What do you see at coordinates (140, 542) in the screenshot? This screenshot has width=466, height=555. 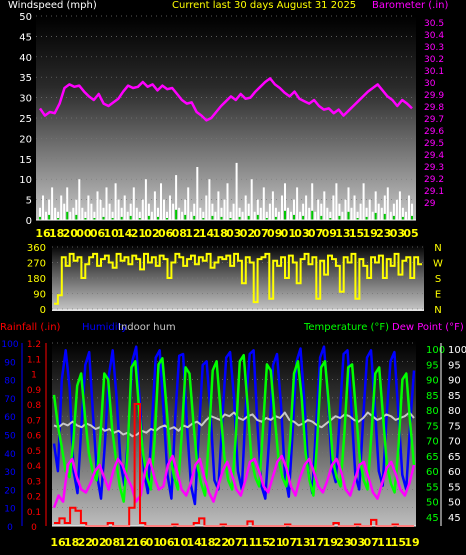 I see `temp-date-label: 16` at bounding box center [140, 542].